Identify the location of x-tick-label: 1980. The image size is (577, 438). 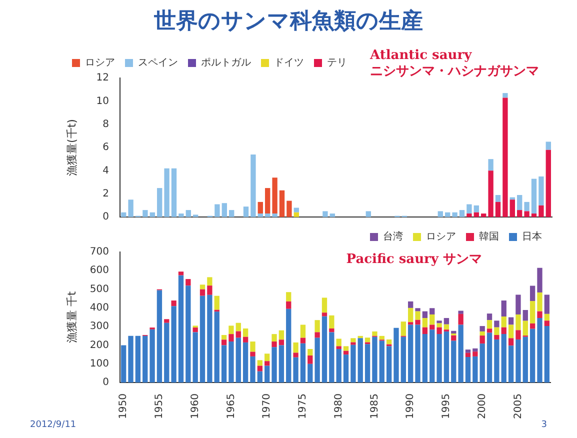
(338, 407).